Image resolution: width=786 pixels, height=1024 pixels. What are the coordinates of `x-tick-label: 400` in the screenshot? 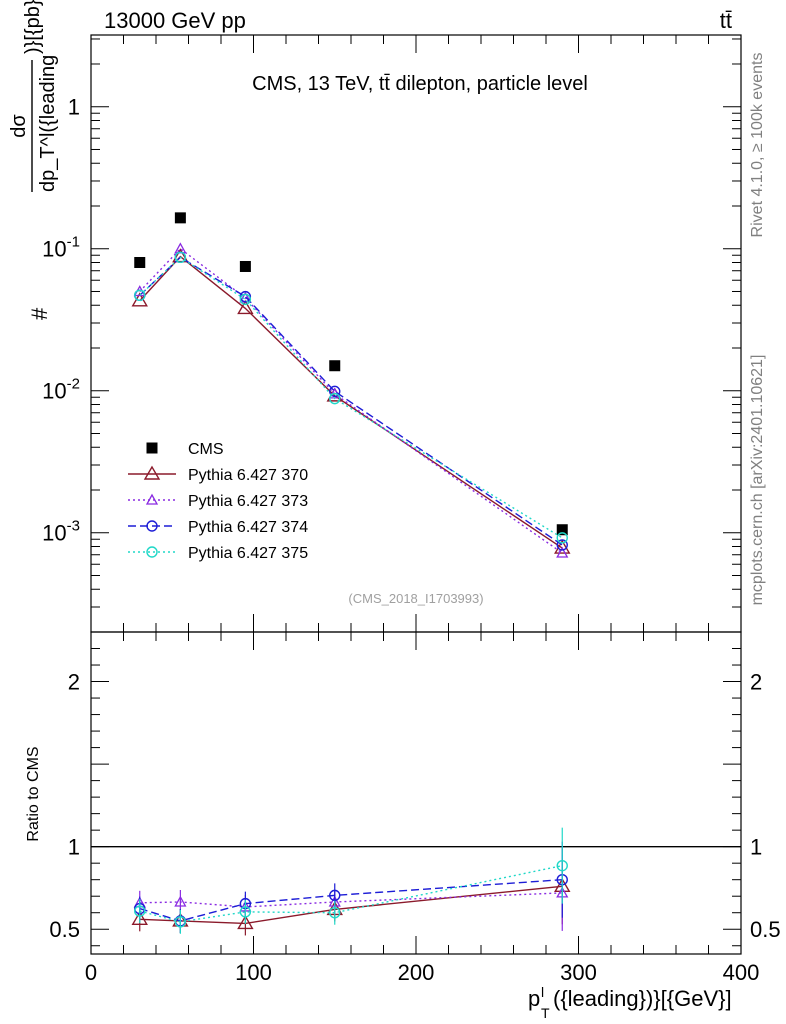 It's located at (741, 972).